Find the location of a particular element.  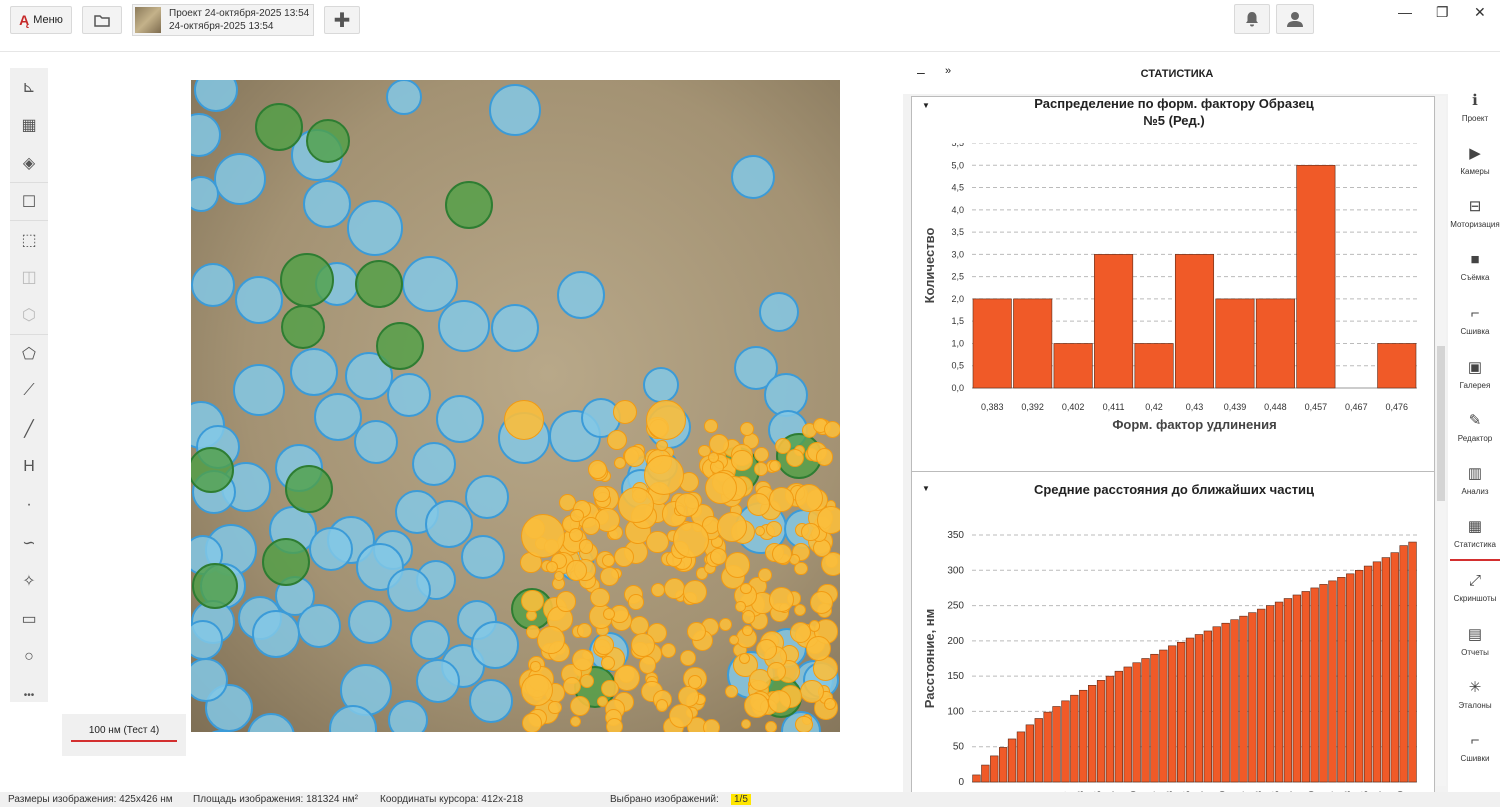

collapse-chart-icon: ▼ is located at coordinates (926, 105).